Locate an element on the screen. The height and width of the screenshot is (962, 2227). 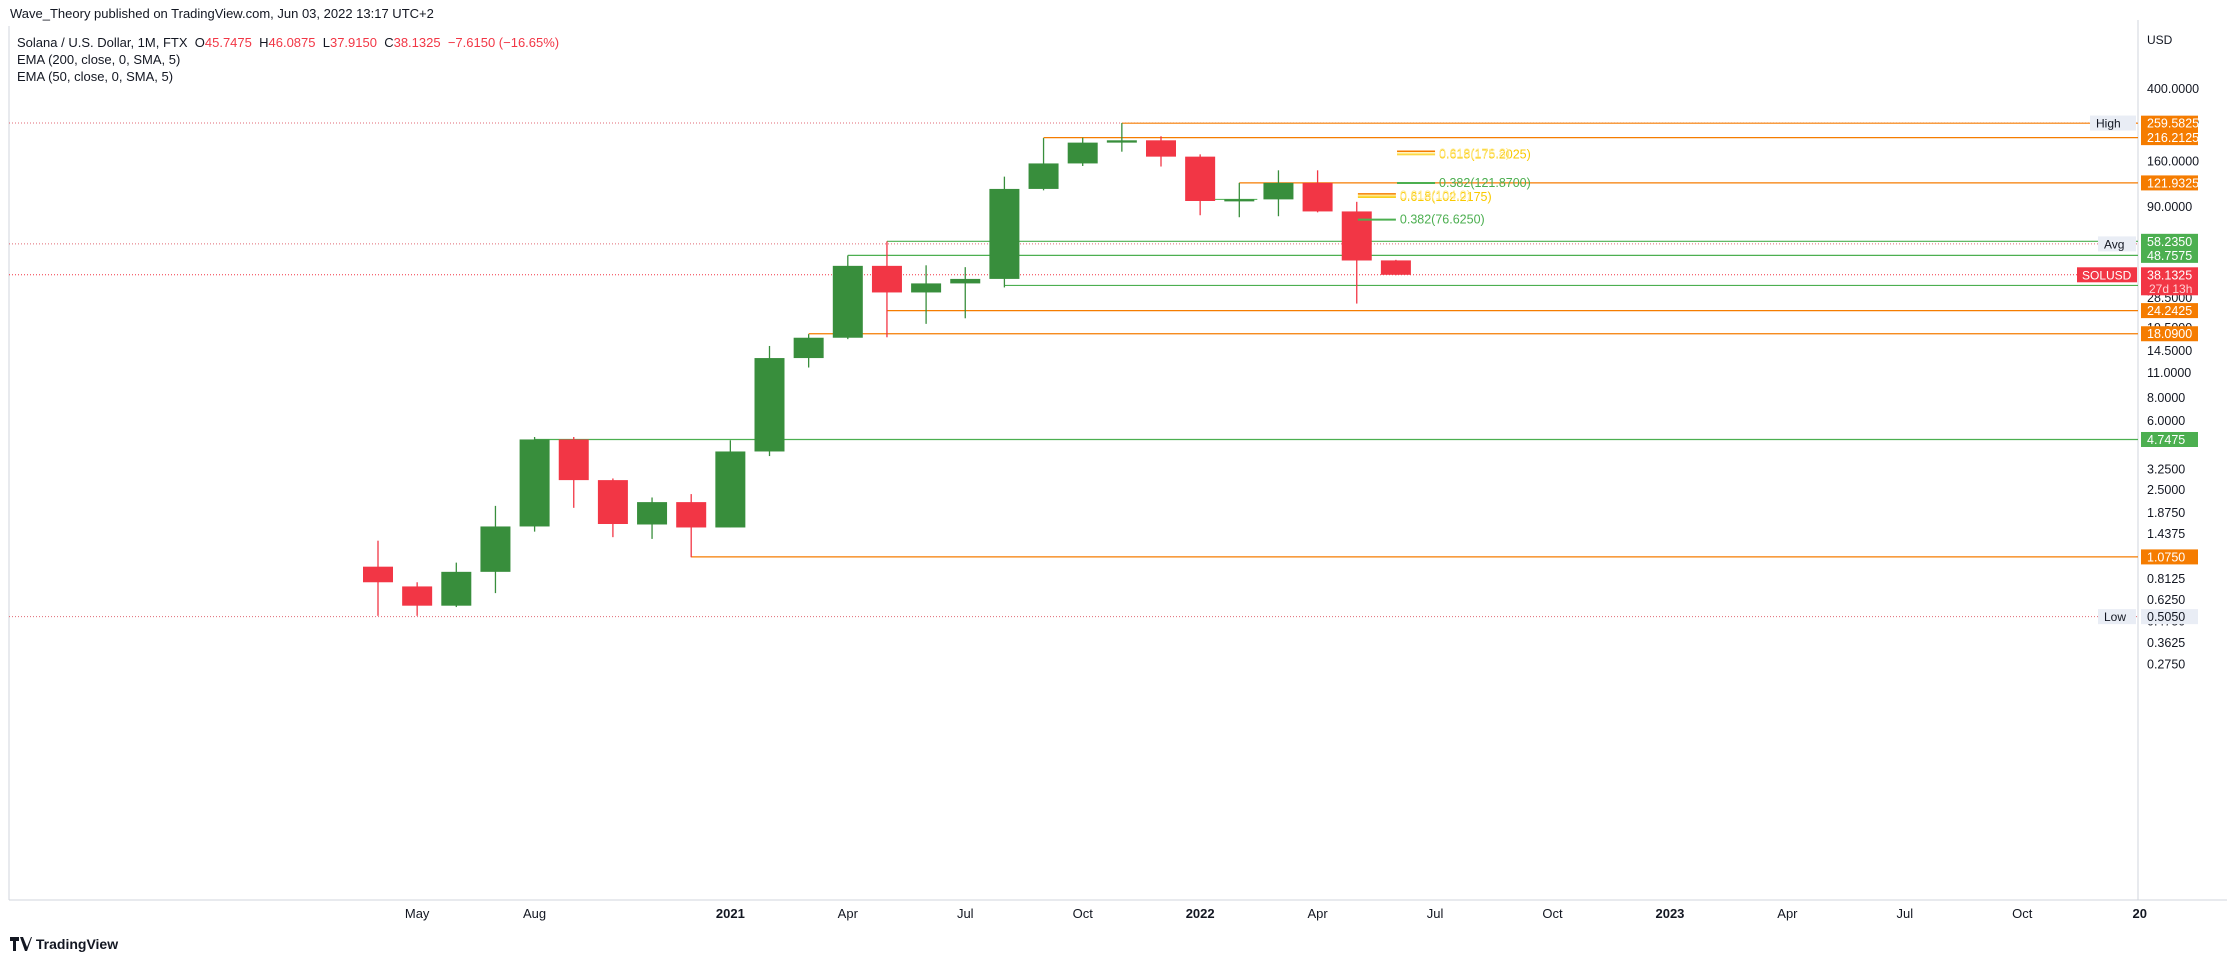
y-tick-label: 3.2500 is located at coordinates (2166, 469).